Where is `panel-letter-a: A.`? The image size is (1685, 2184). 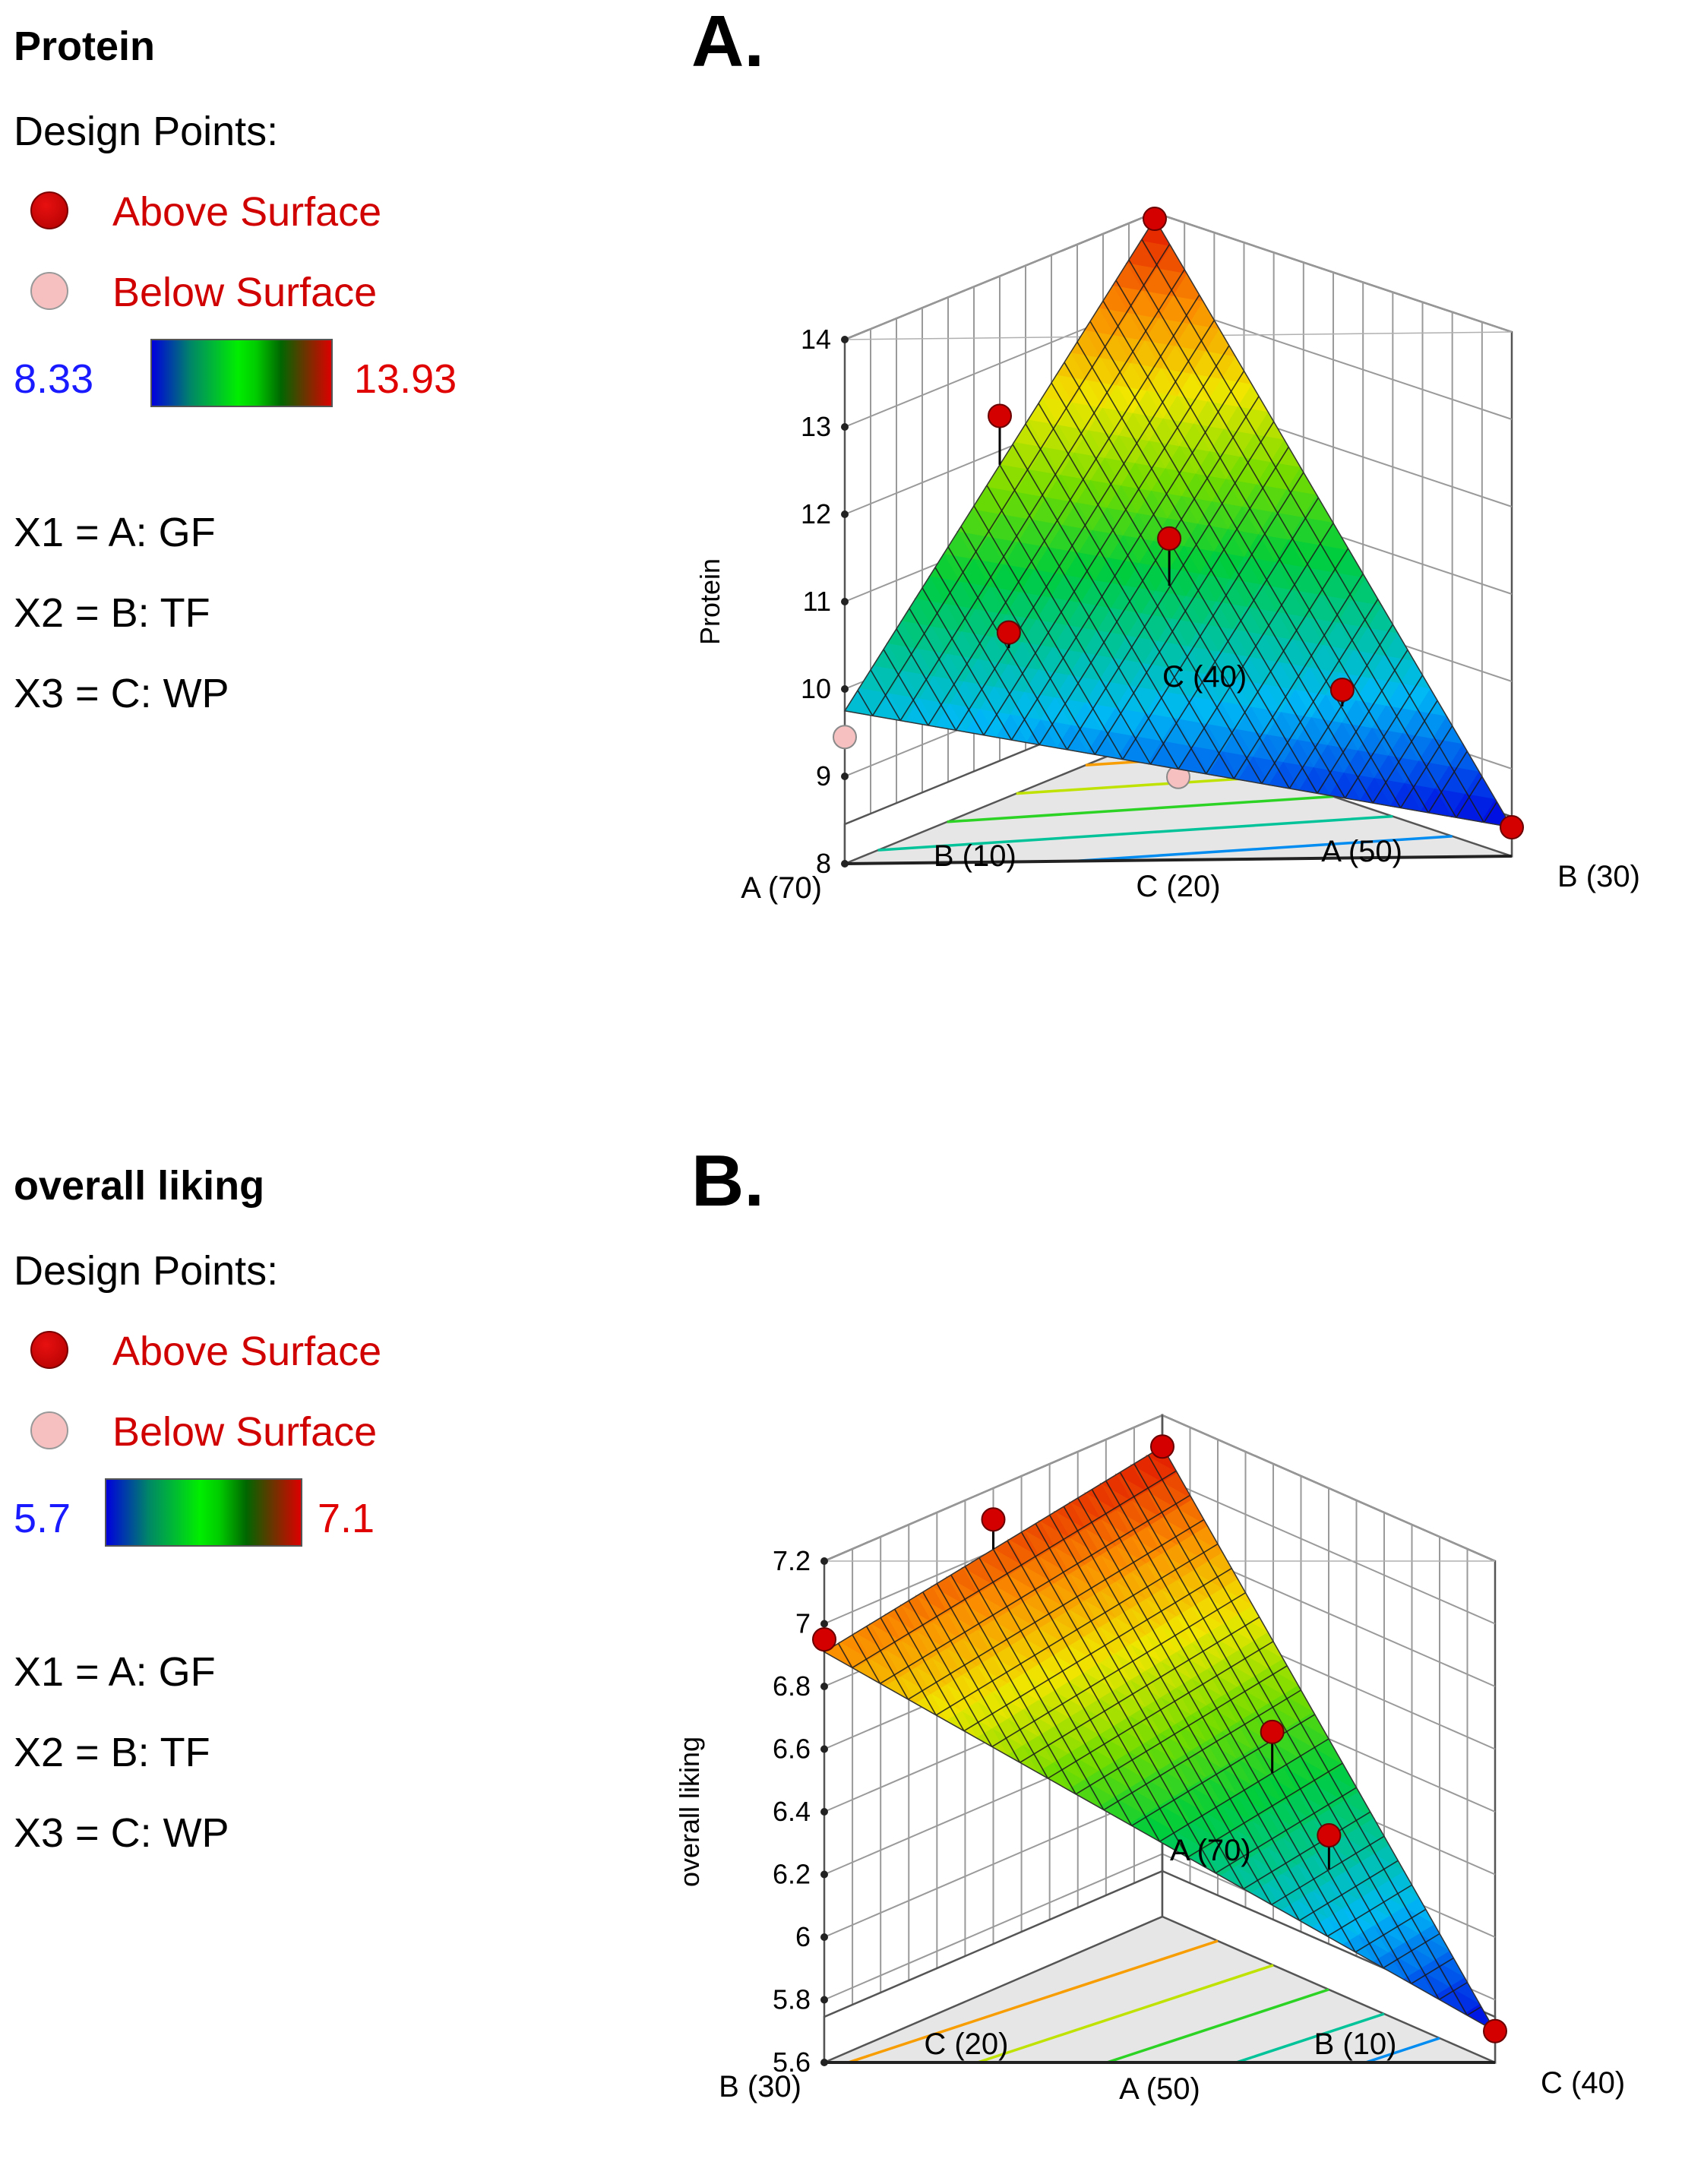
panel-letter-a: A. is located at coordinates (728, 41).